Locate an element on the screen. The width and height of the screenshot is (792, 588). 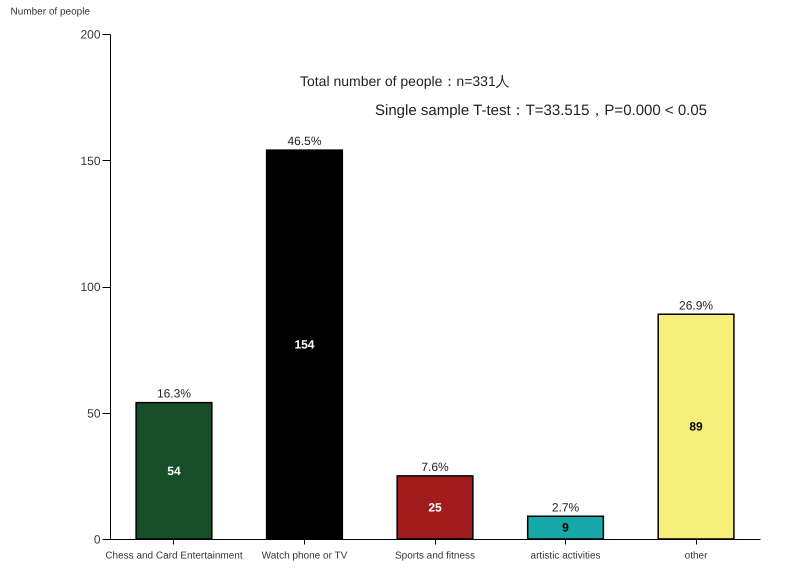
x-tick-label: artistic activities is located at coordinates (565, 556).